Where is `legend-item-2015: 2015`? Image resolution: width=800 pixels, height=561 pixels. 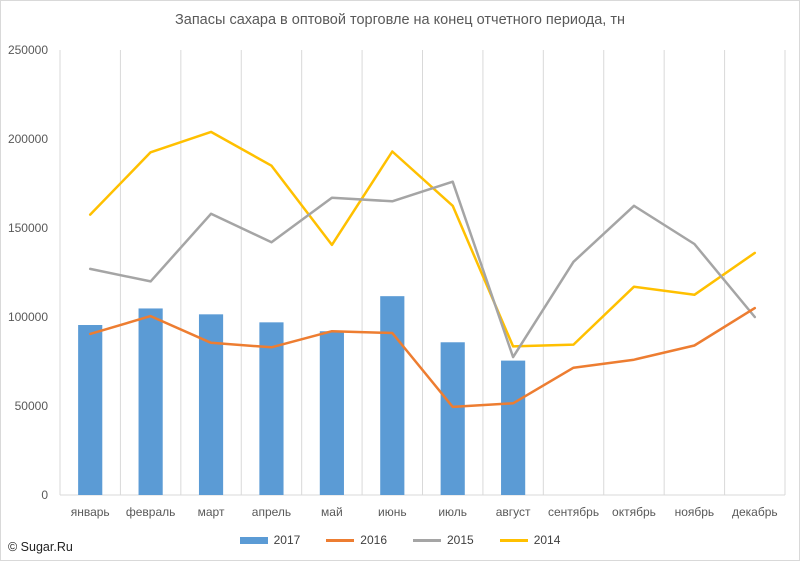
legend-item-2015: 2015 is located at coordinates (443, 540).